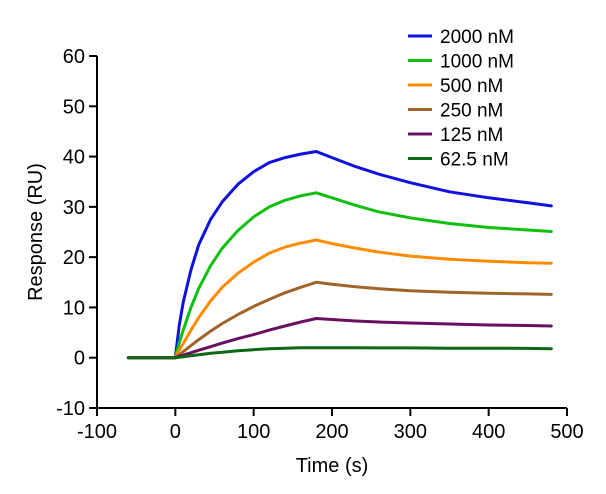 The width and height of the screenshot is (606, 494). I want to click on x-tick-label: 500, so click(566, 432).